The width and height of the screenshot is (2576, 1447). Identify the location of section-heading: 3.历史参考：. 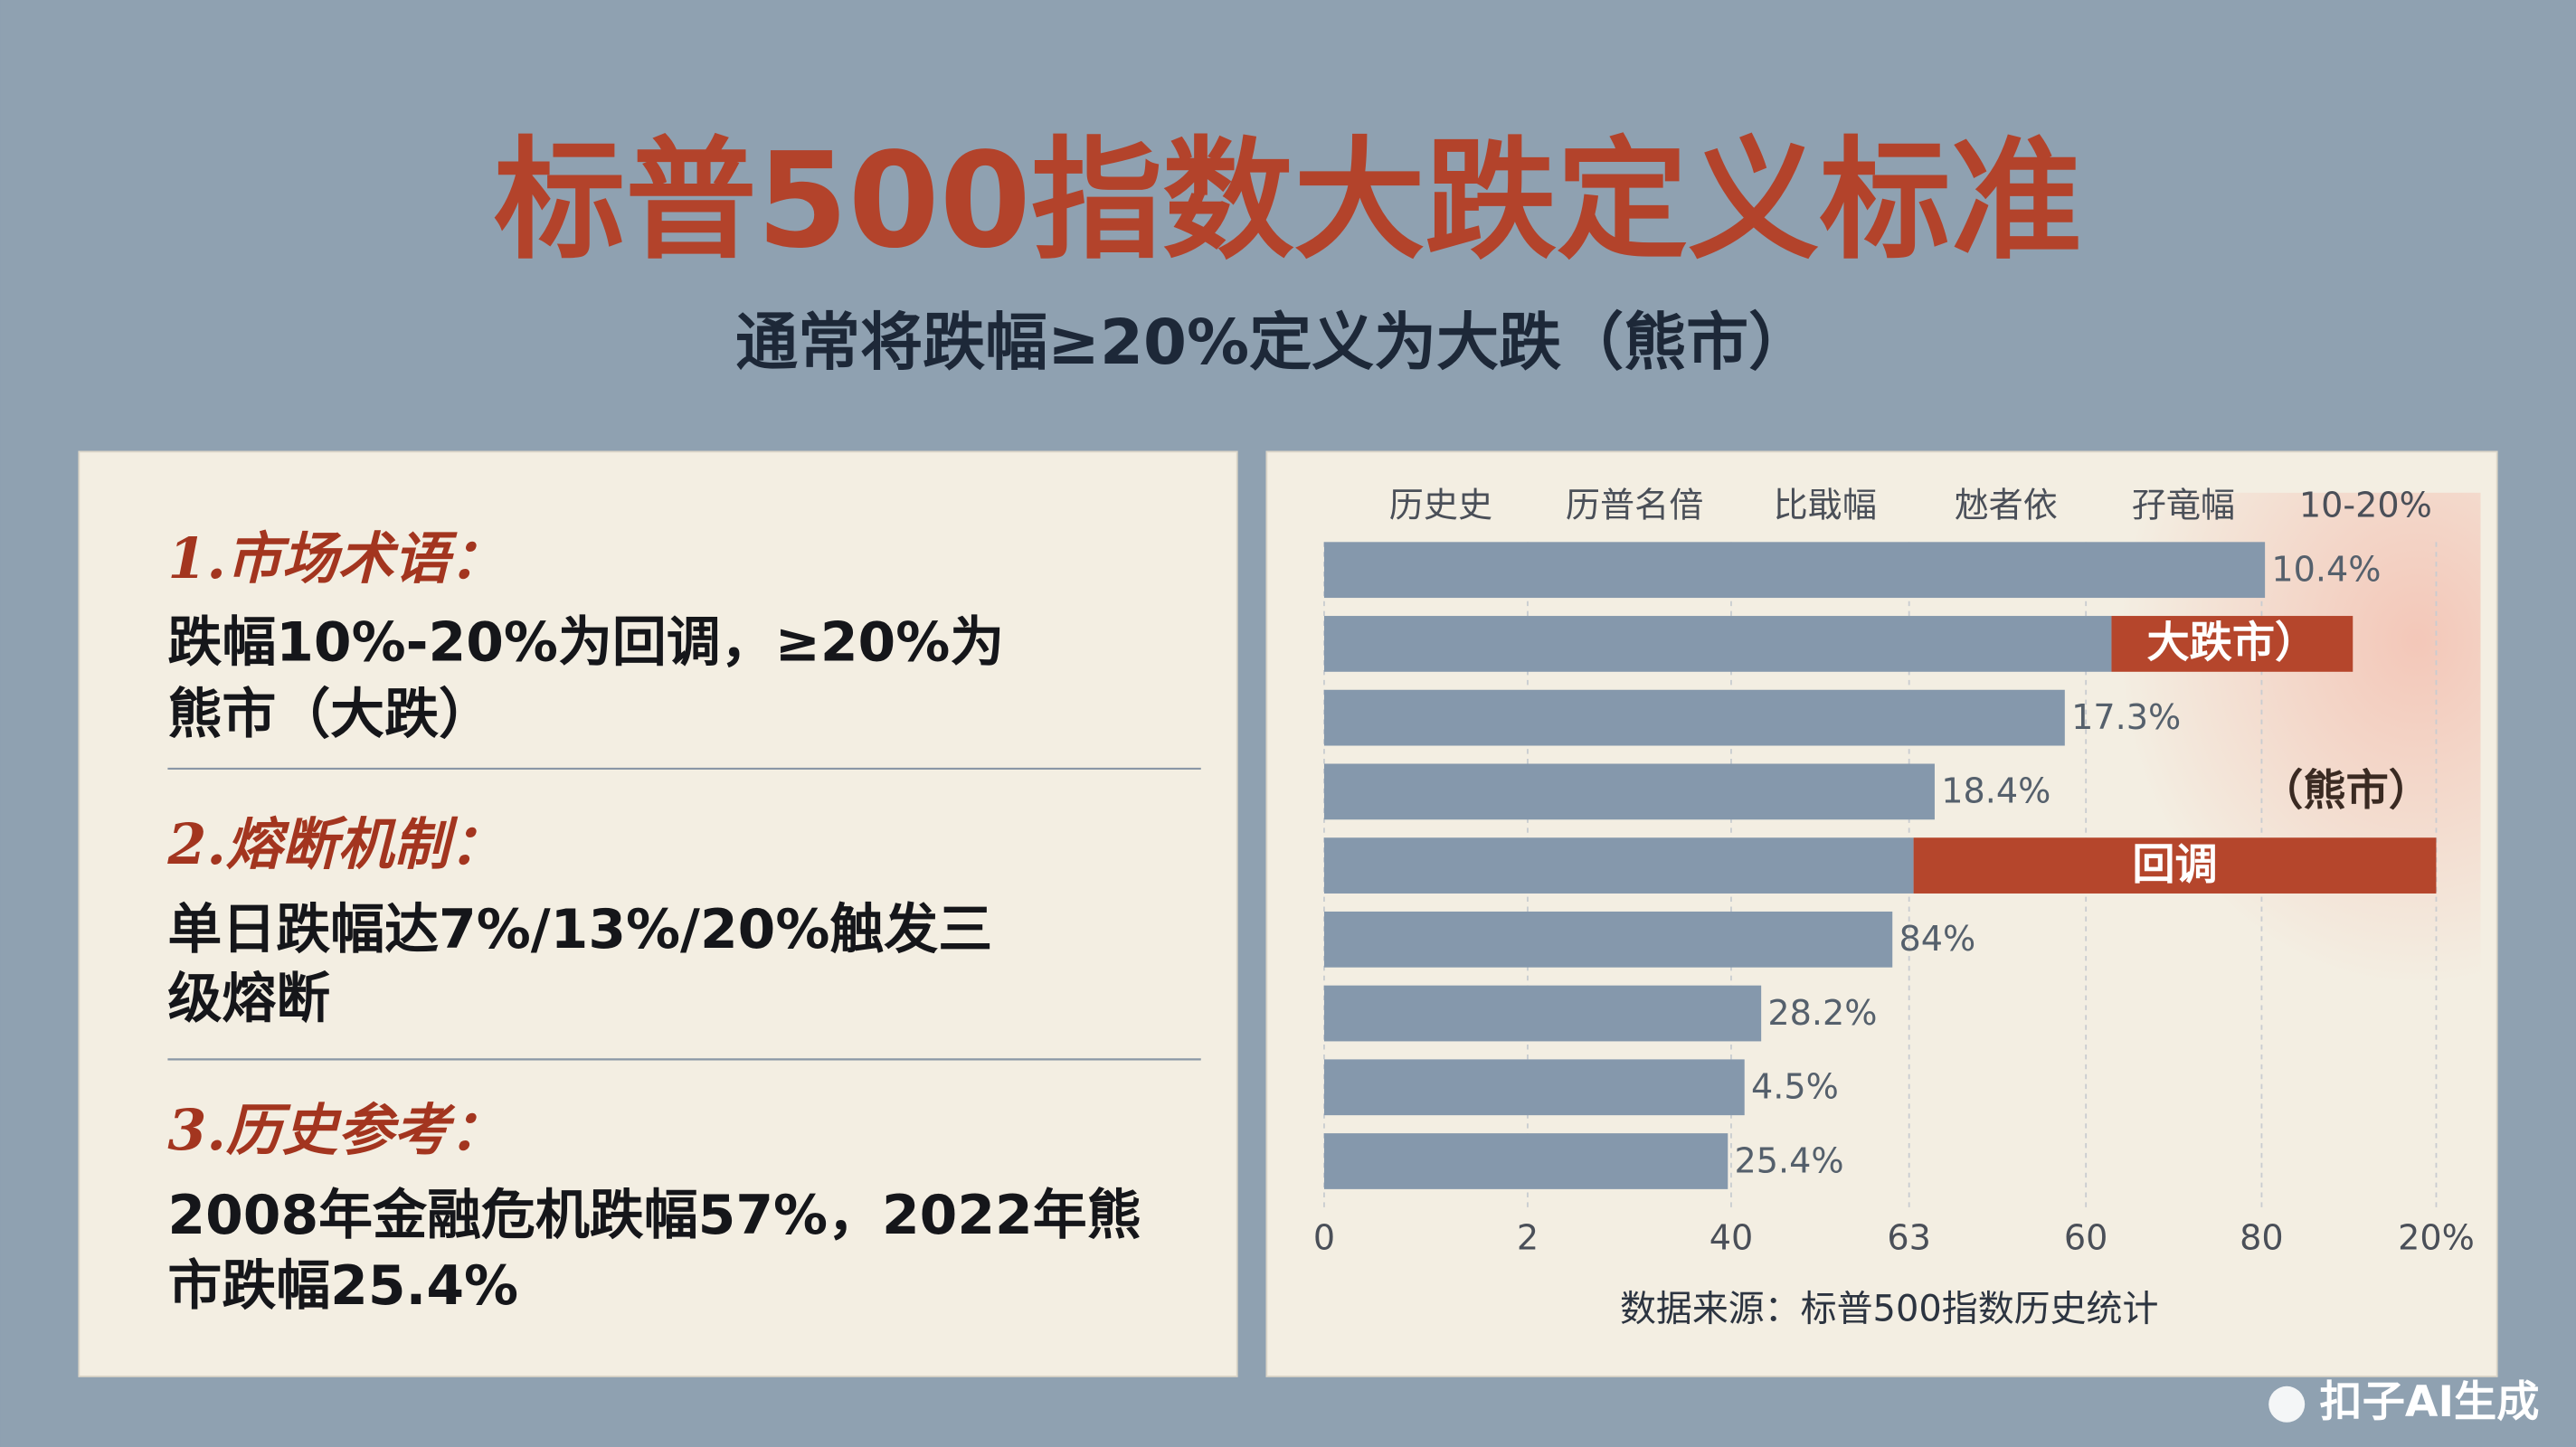
(336, 1130).